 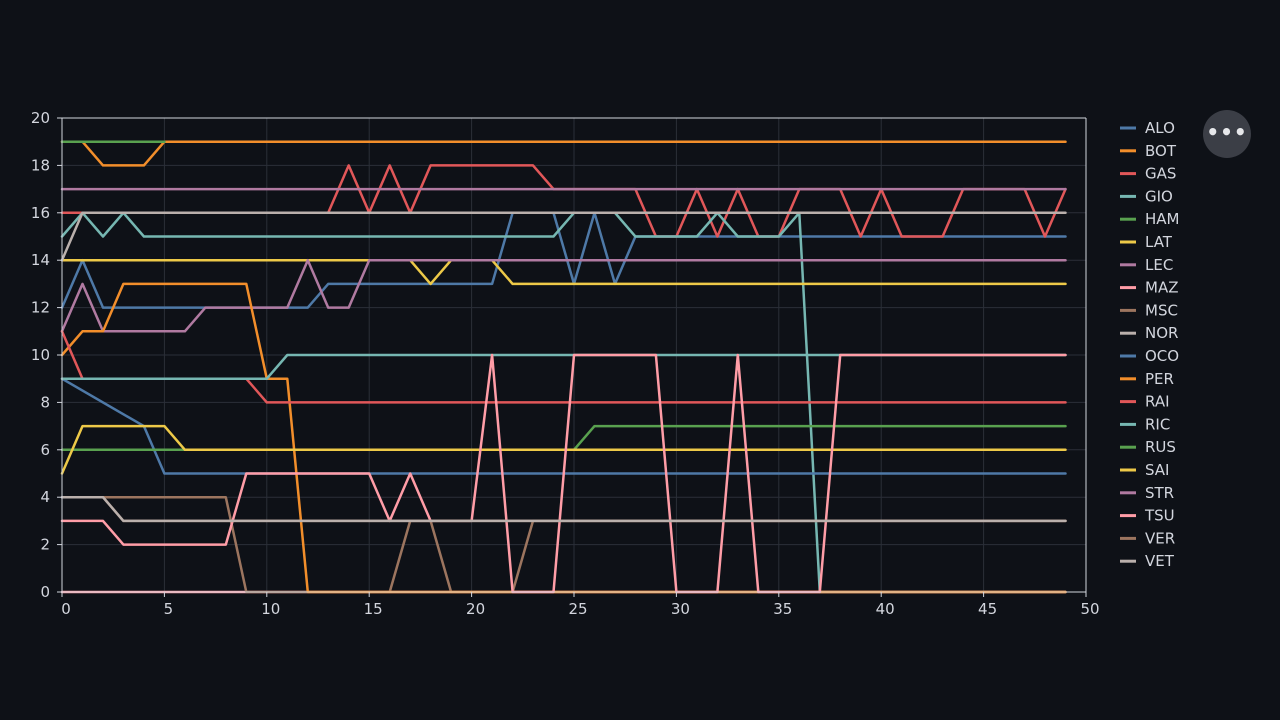 What do you see at coordinates (1157, 424) in the screenshot?
I see `legend-label: RIC` at bounding box center [1157, 424].